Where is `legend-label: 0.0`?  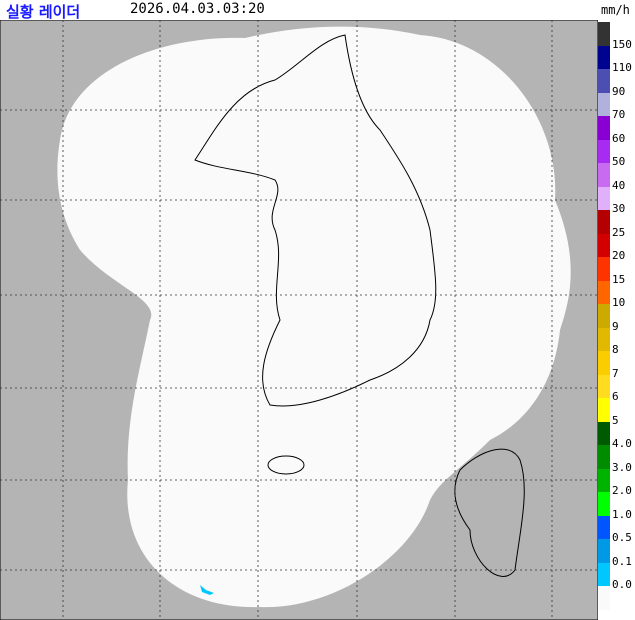 legend-label: 0.0 is located at coordinates (622, 585).